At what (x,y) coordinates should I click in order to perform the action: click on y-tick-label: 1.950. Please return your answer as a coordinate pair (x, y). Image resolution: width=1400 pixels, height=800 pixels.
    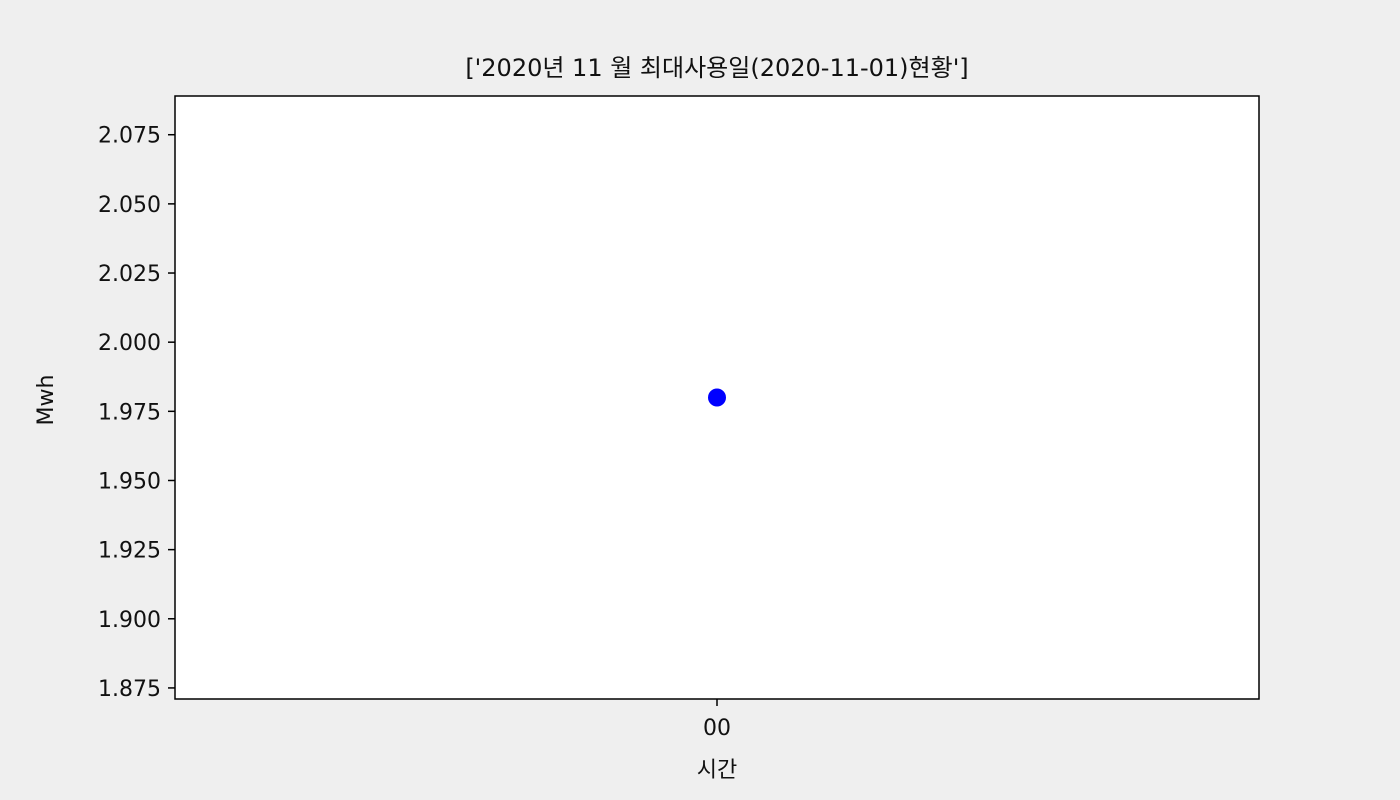
    Looking at the image, I should click on (129, 481).